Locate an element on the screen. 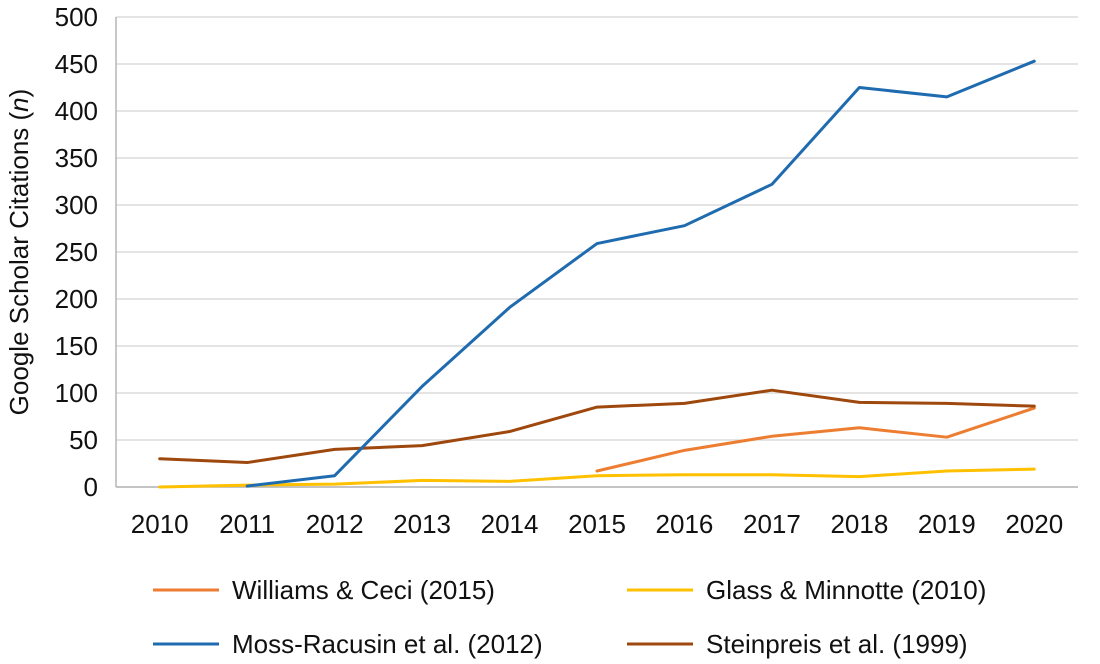 The height and width of the screenshot is (664, 1100). y-tick-label: 450 is located at coordinates (76, 64).